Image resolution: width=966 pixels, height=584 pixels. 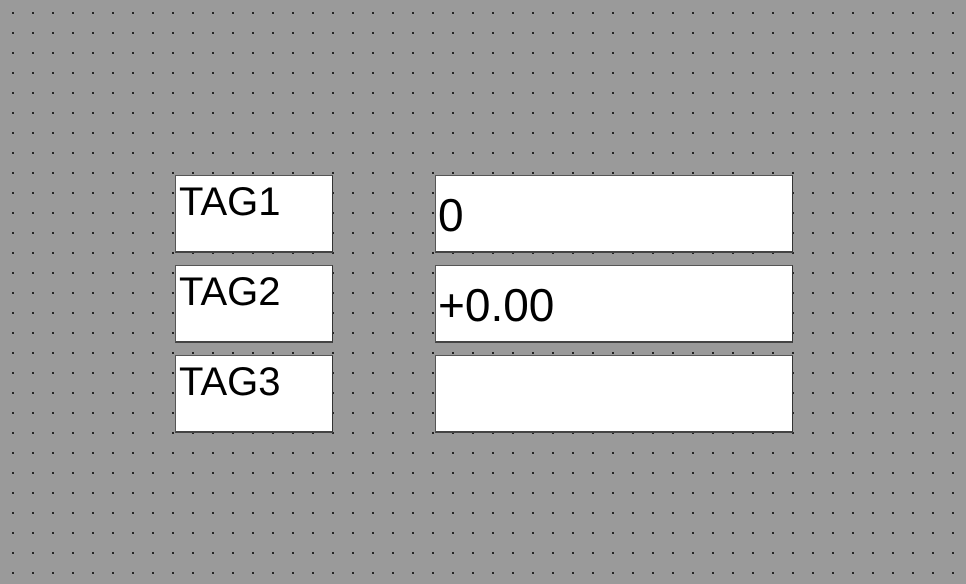 I want to click on tag-label-1: TAG1, so click(x=254, y=214).